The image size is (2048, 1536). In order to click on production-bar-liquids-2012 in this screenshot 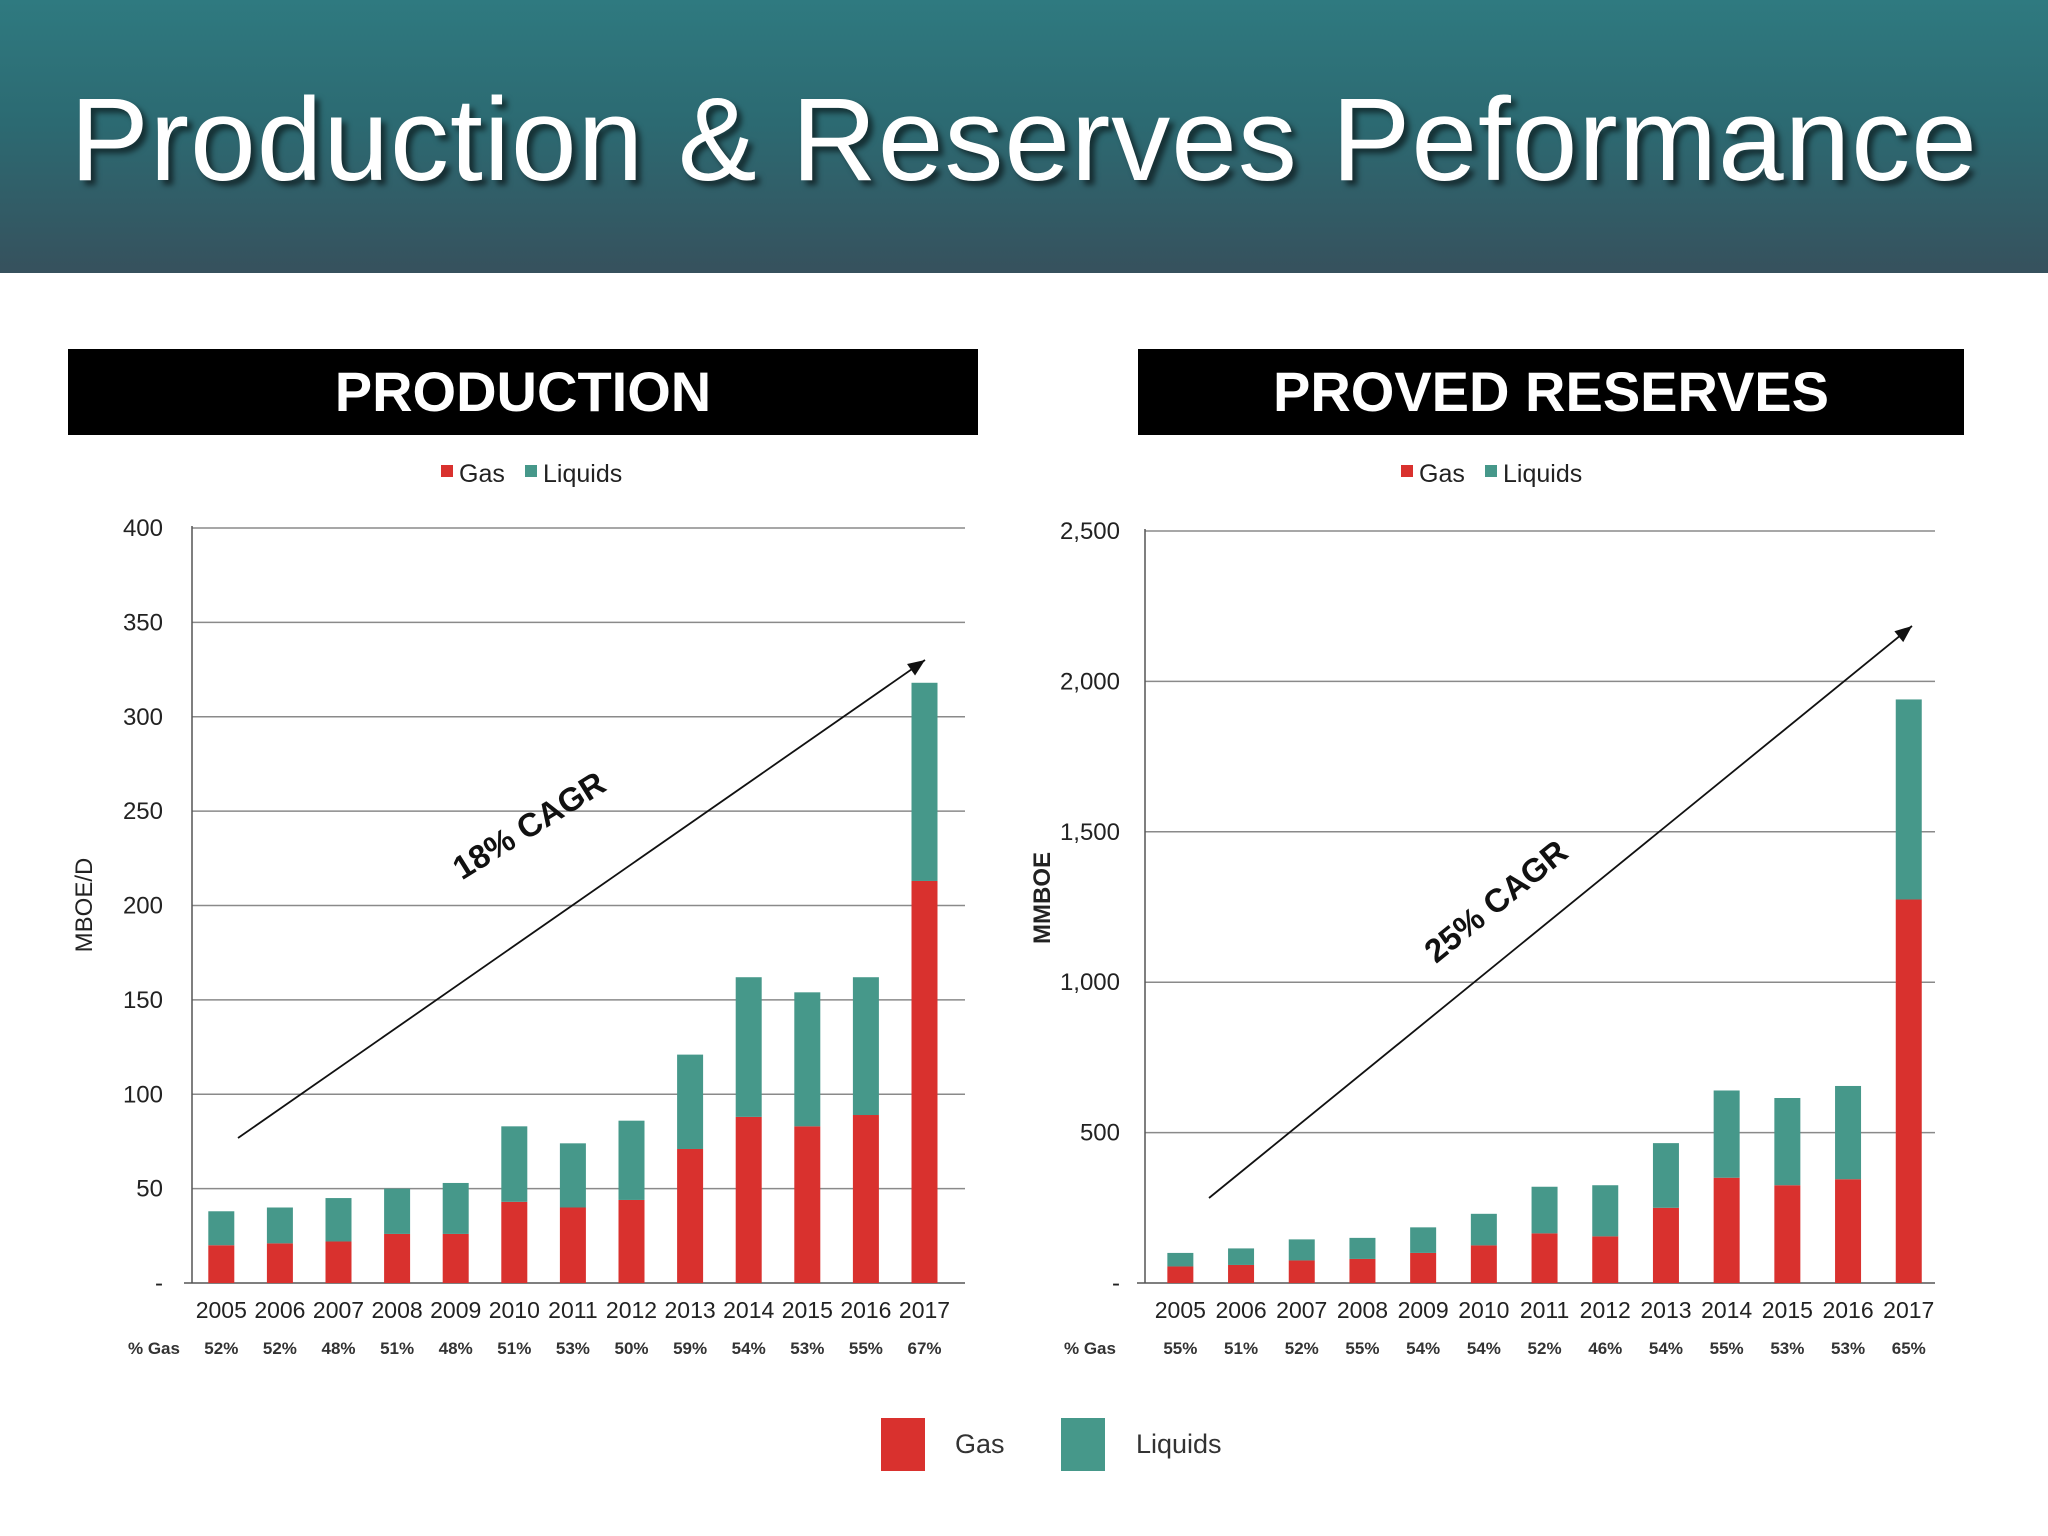, I will do `click(631, 1160)`.